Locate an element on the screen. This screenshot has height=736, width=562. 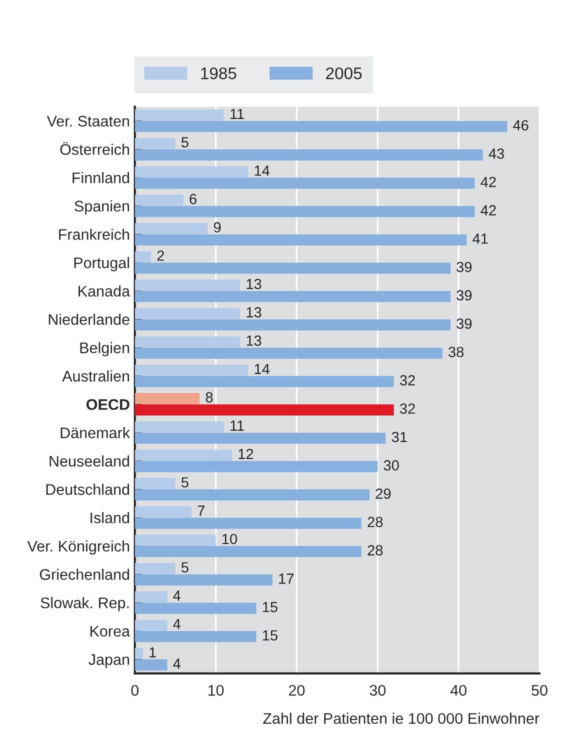
data-label: 31 is located at coordinates (399, 437).